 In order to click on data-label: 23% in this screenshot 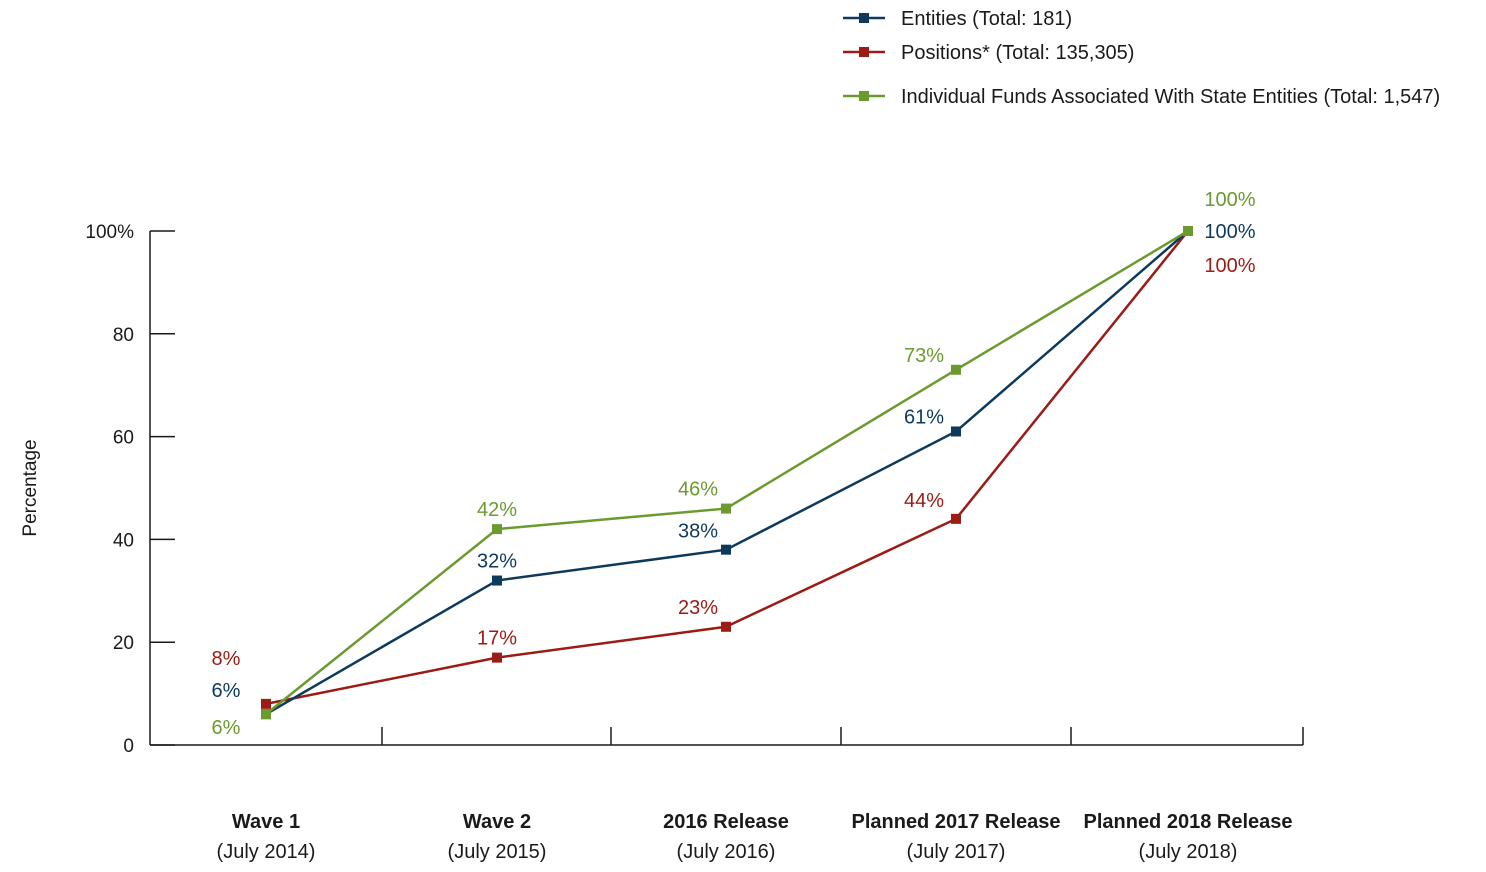, I will do `click(698, 608)`.